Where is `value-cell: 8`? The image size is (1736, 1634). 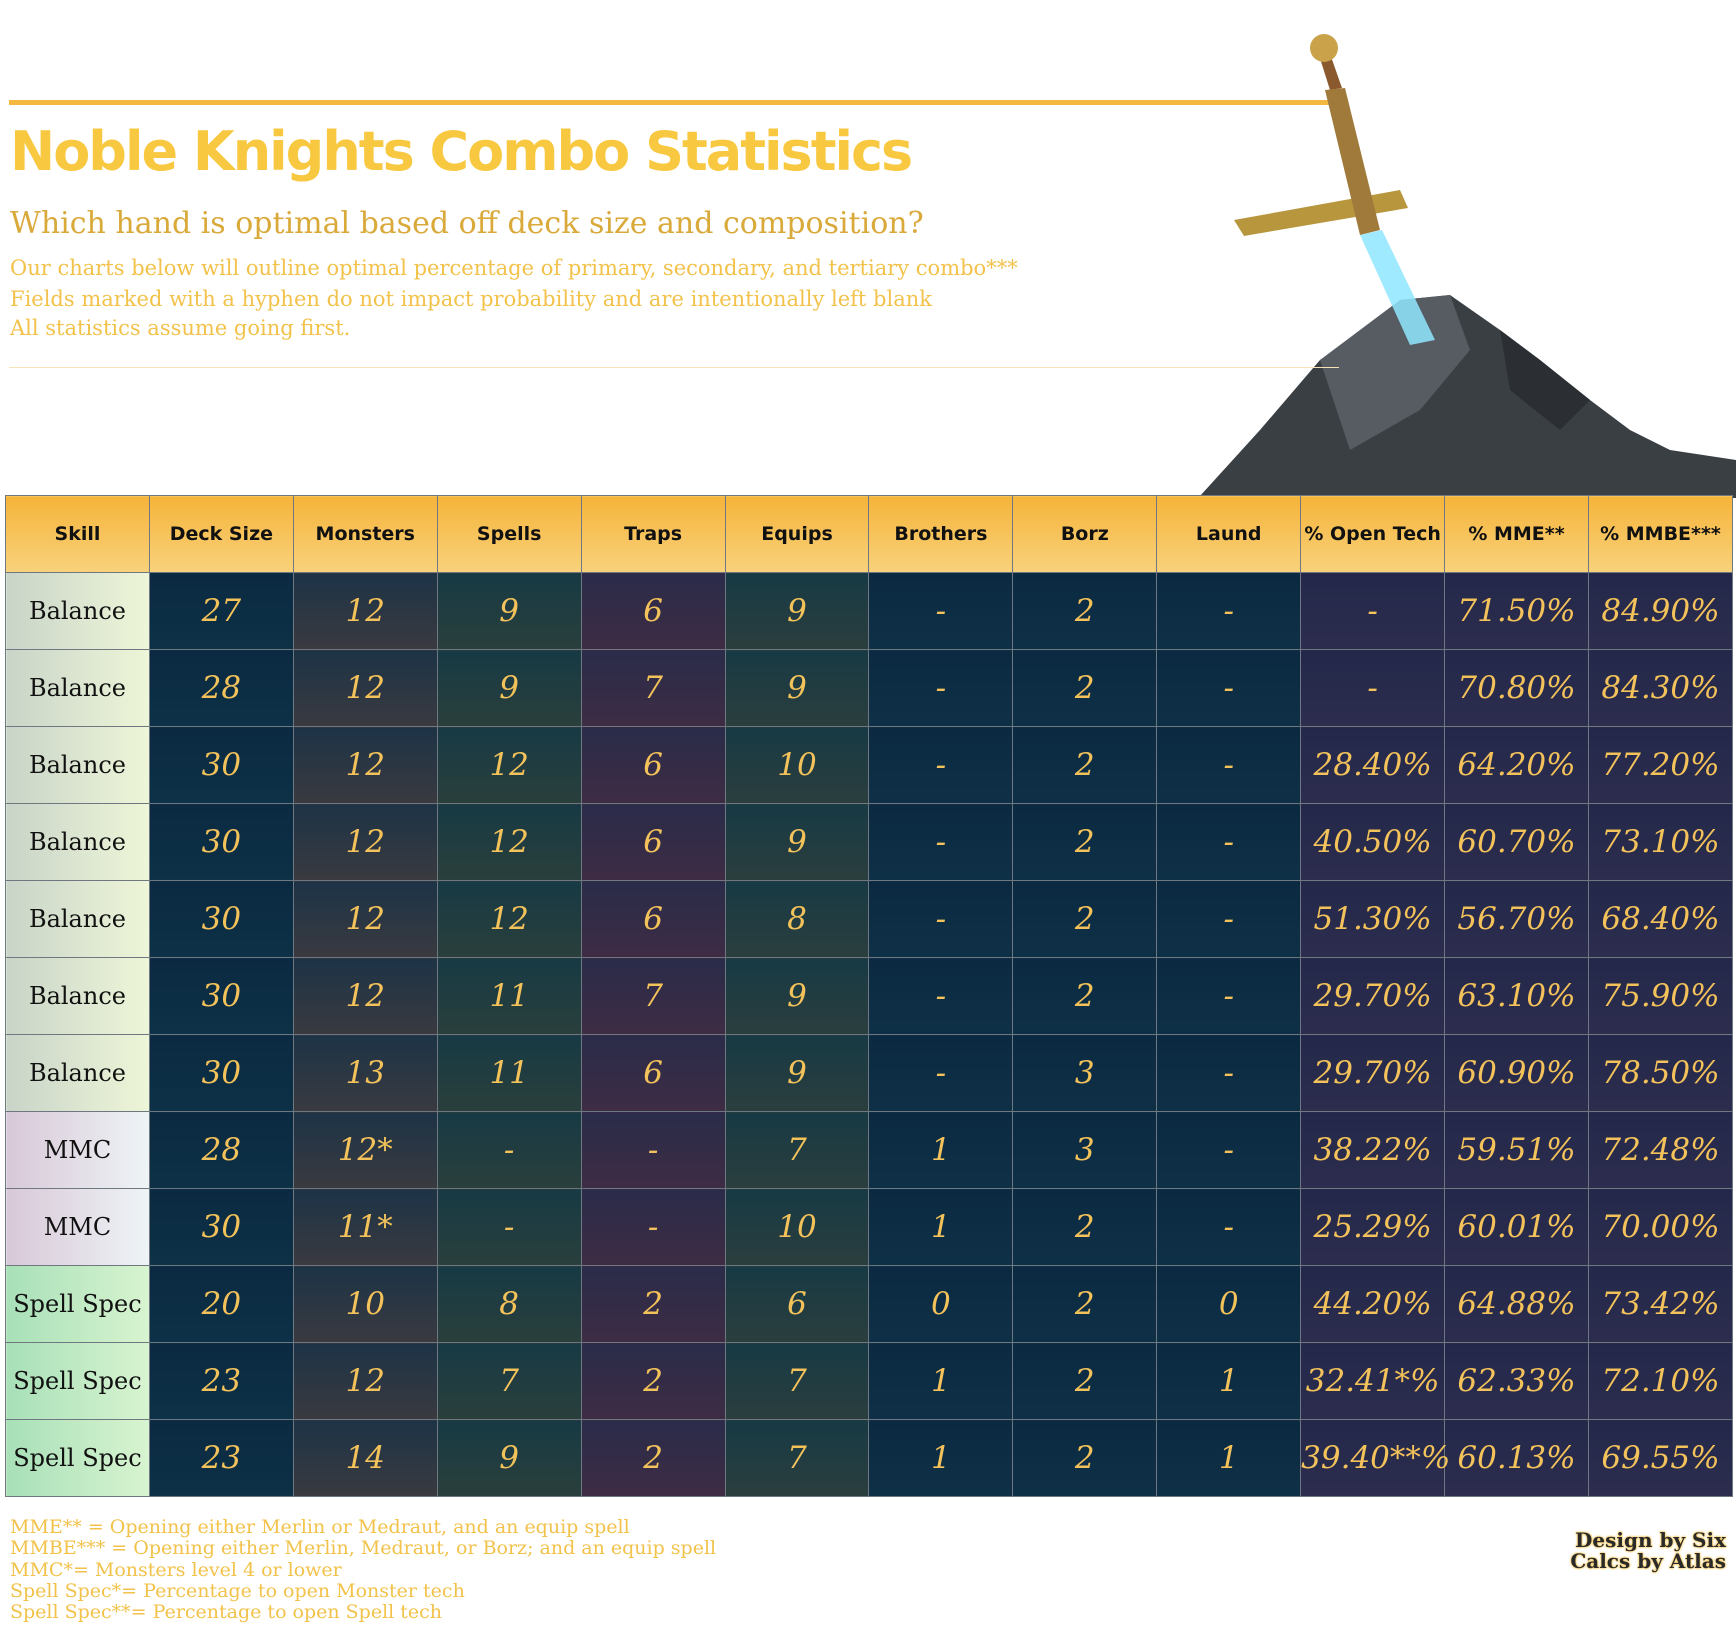
value-cell: 8 is located at coordinates (797, 919).